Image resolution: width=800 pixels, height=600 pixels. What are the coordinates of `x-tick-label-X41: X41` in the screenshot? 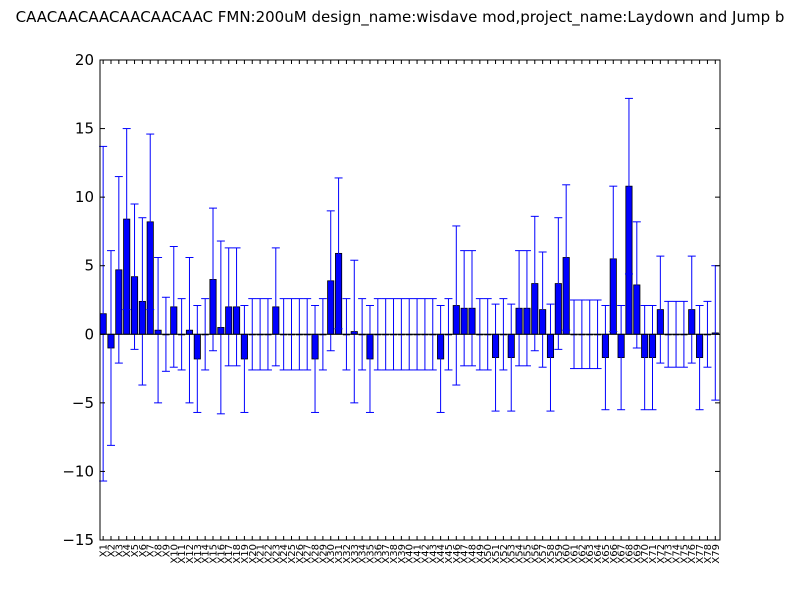 It's located at (418, 554).